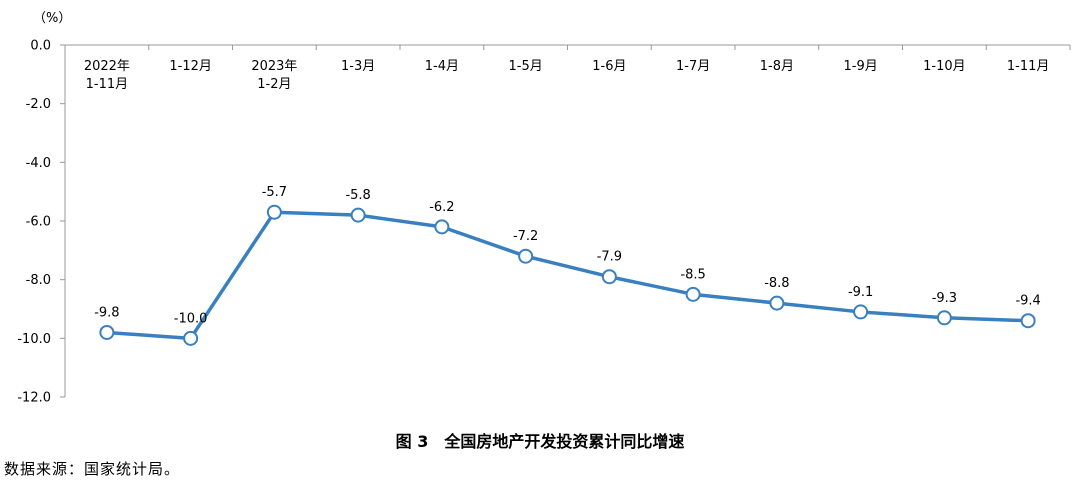 This screenshot has height=489, width=1080. What do you see at coordinates (274, 66) in the screenshot?
I see `category-label: 2023年` at bounding box center [274, 66].